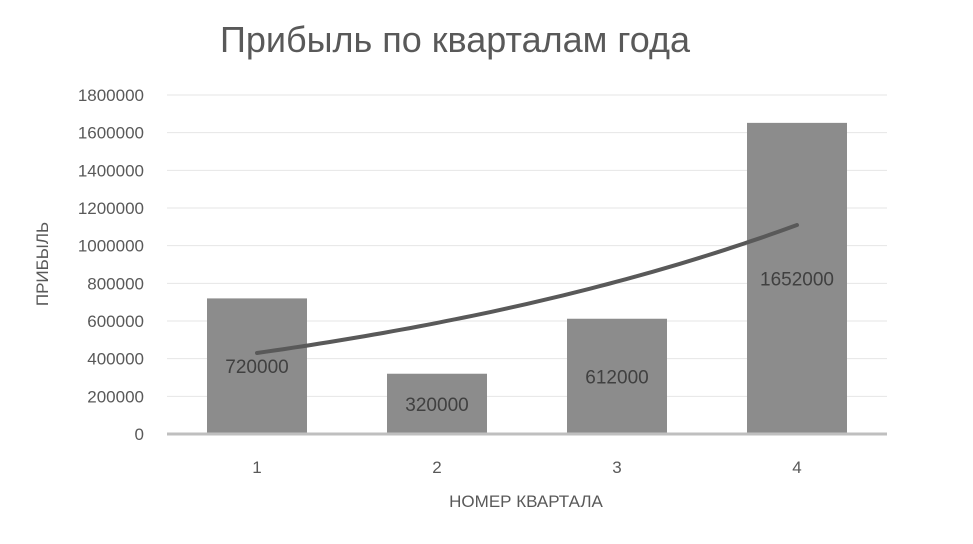 This screenshot has width=973, height=544. Describe the element at coordinates (139, 434) in the screenshot. I see `y-tick-label: 0` at that location.